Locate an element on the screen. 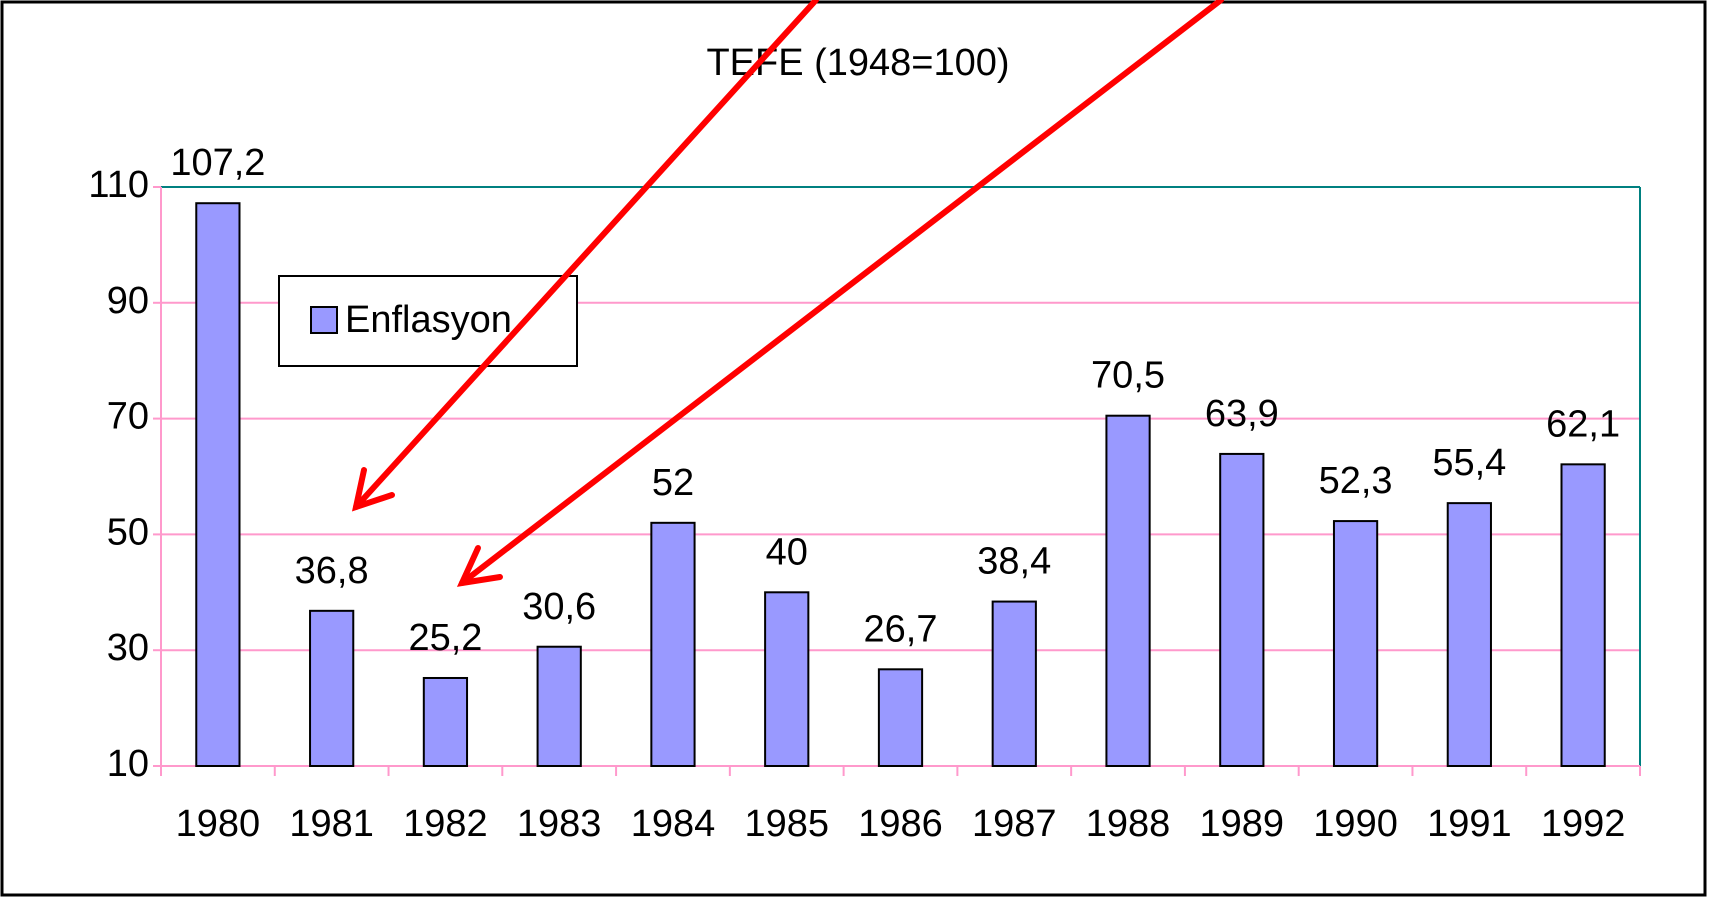 The height and width of the screenshot is (898, 1709). data-label: 55,4 is located at coordinates (1469, 463).